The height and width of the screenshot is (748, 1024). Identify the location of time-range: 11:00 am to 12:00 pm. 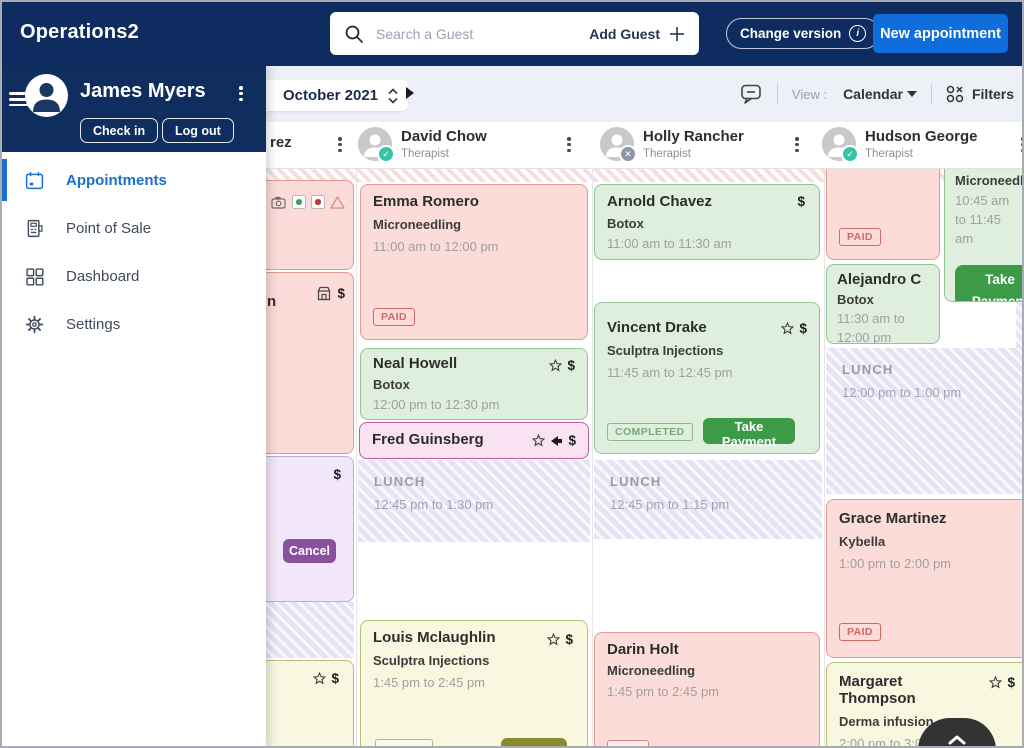
(436, 246).